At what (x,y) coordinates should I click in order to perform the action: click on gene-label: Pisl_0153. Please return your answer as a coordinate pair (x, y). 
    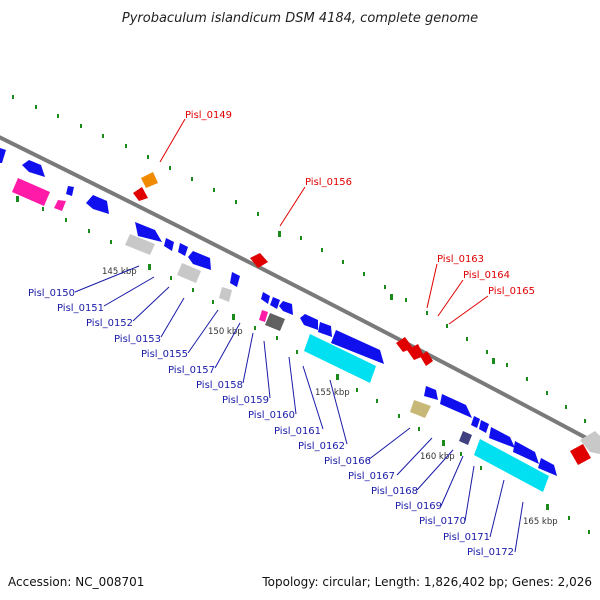
    Looking at the image, I should click on (137, 339).